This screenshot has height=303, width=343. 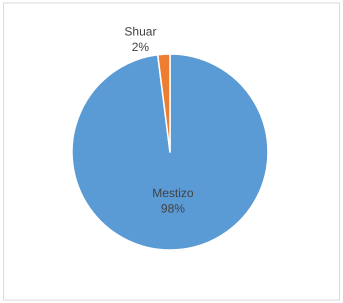 I want to click on data-label: 98%, so click(x=173, y=209).